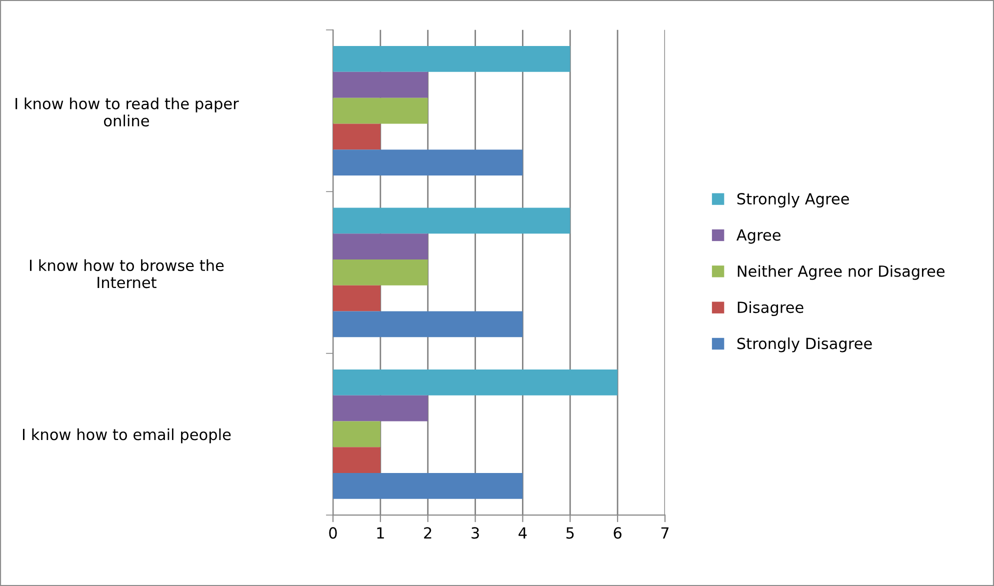 The height and width of the screenshot is (586, 994). Describe the element at coordinates (127, 436) in the screenshot. I see `y-tick-label: I know how to email people` at that location.